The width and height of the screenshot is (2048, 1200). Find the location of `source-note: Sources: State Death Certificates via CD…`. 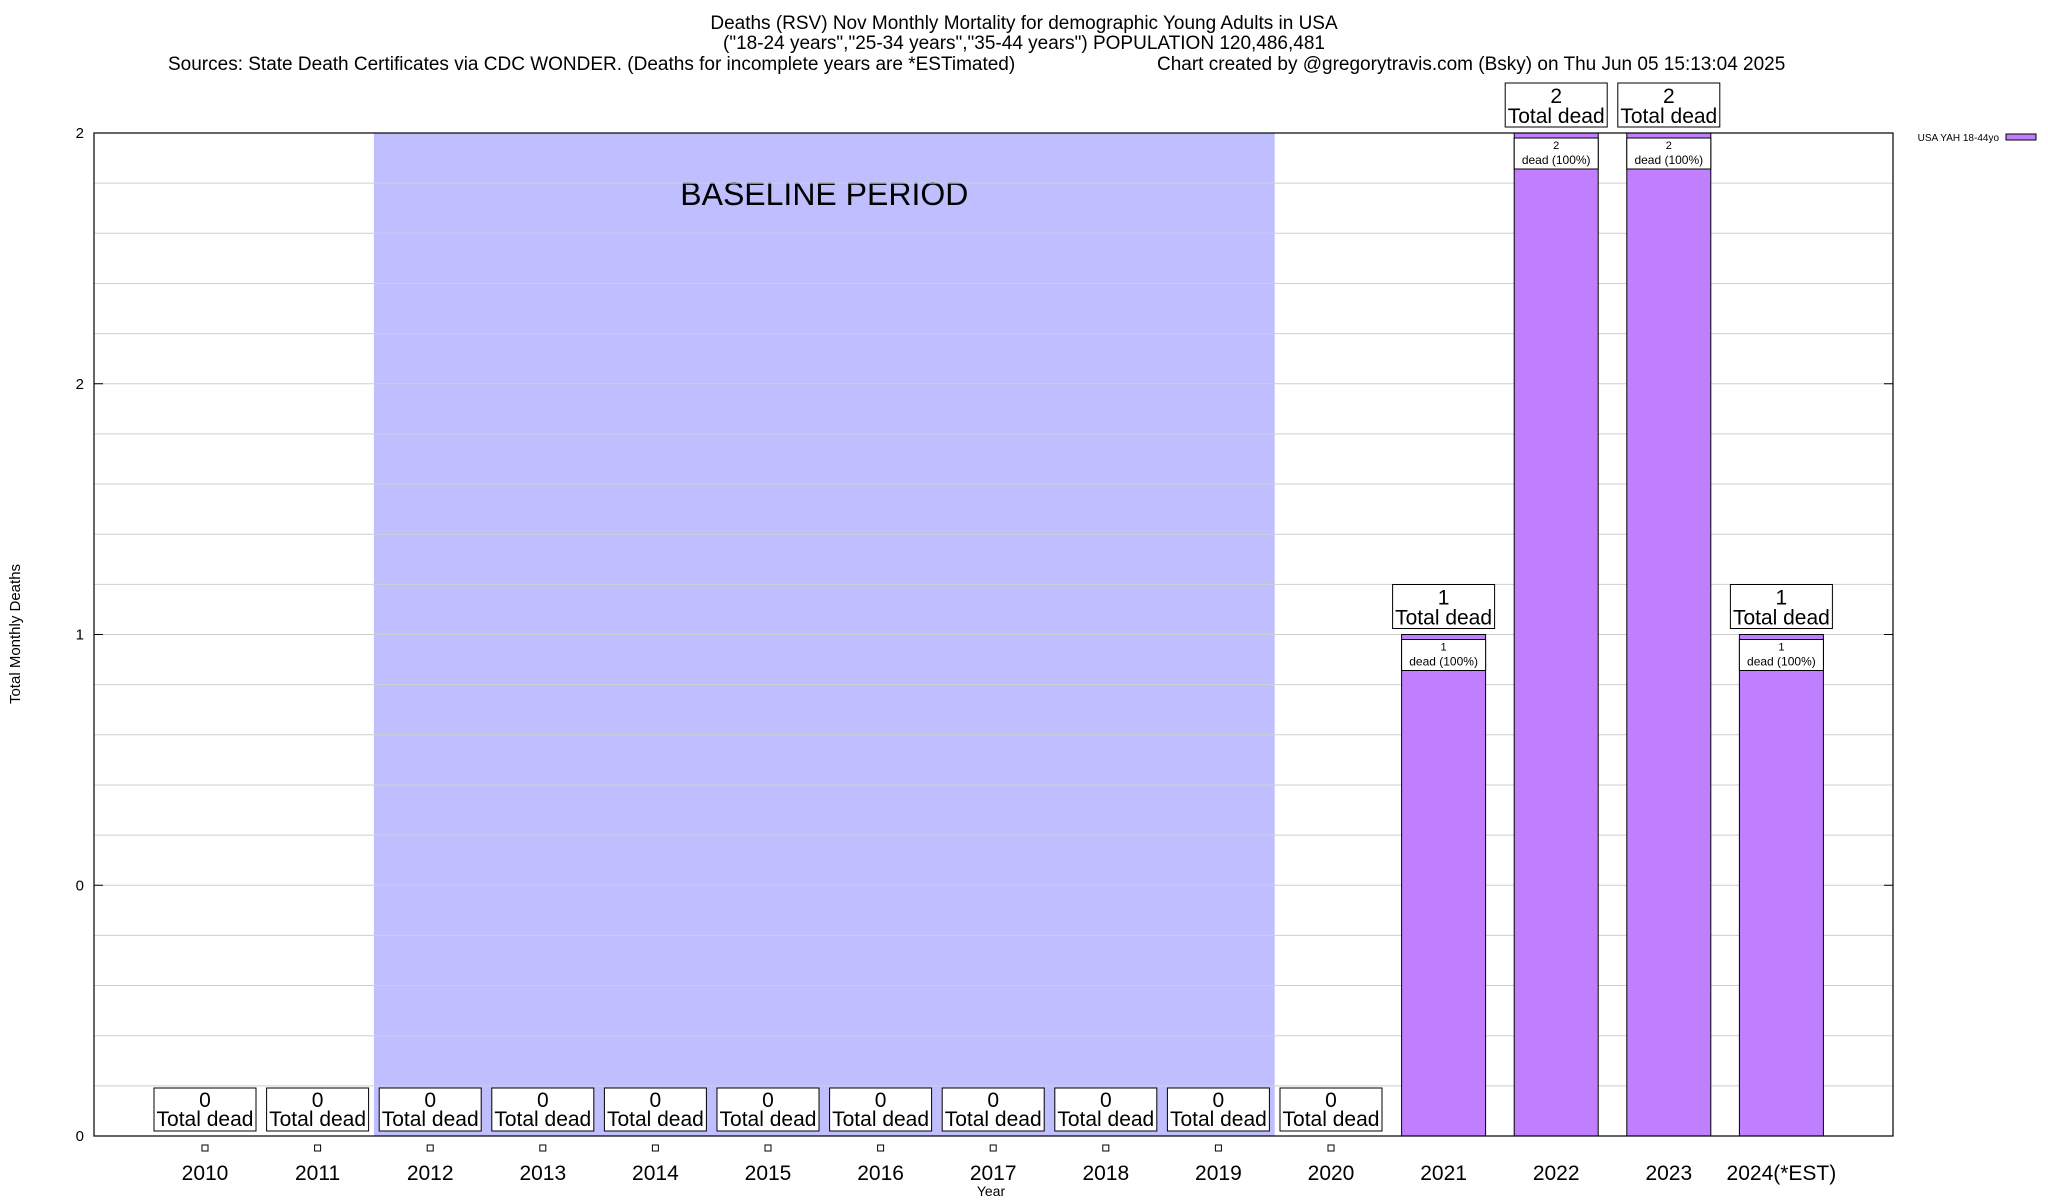

source-note: Sources: State Death Certificates via CD… is located at coordinates (592, 64).